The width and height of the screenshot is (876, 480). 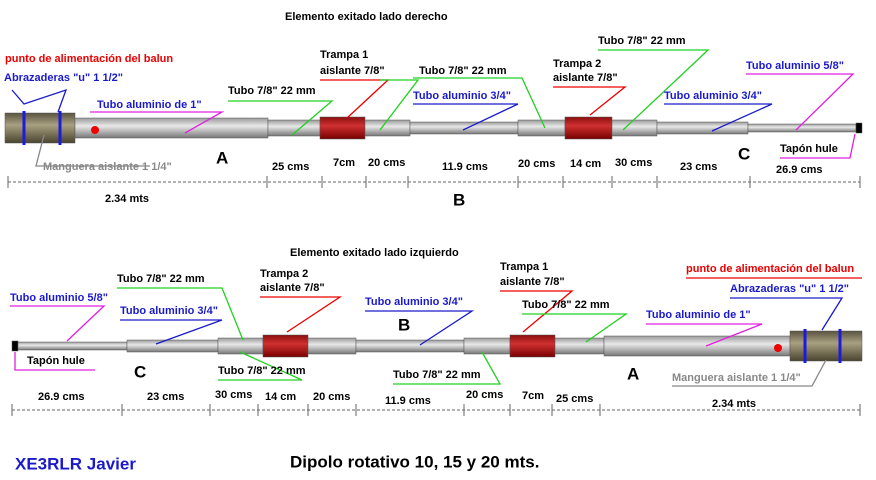 What do you see at coordinates (149, 105) in the screenshot?
I see `label: Tubo aluminio de 1"` at bounding box center [149, 105].